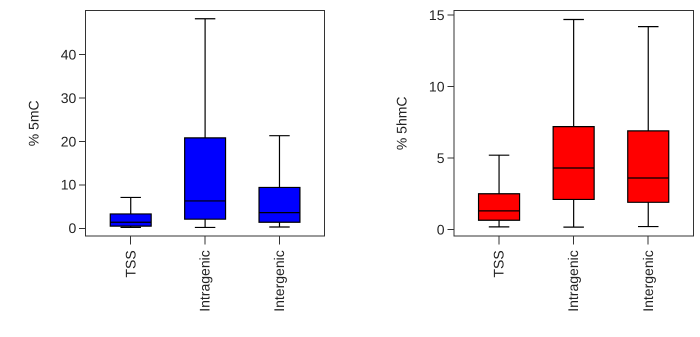 The width and height of the screenshot is (700, 337). Describe the element at coordinates (68, 141) in the screenshot. I see `y-tick-label: 20` at that location.